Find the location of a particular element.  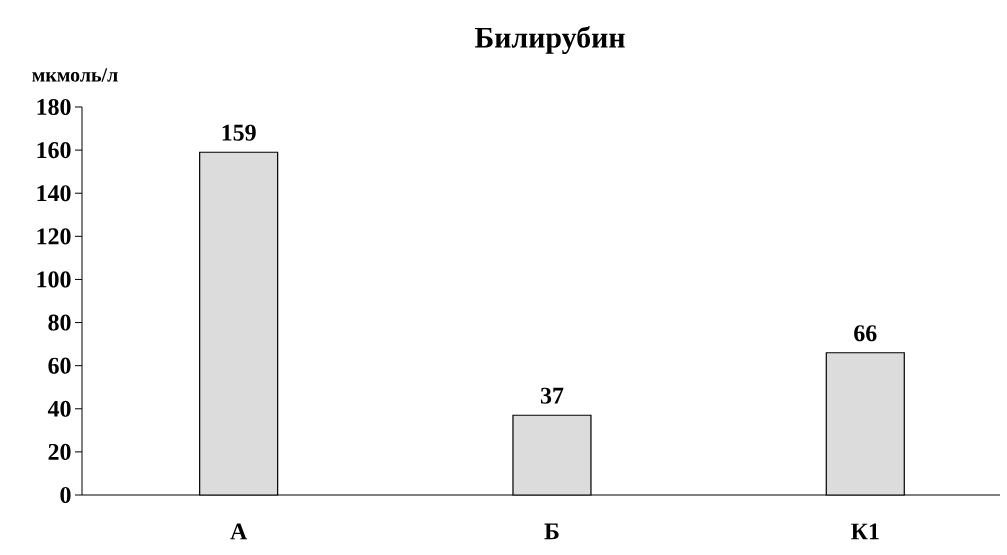

y-tick-label: 140 is located at coordinates (54, 193).